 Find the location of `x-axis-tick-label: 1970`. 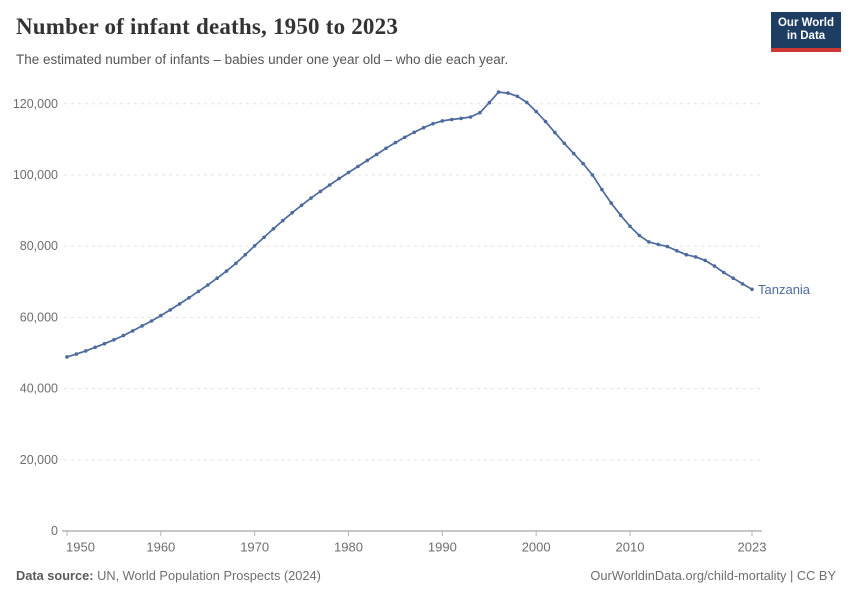

x-axis-tick-label: 1970 is located at coordinates (254, 547).